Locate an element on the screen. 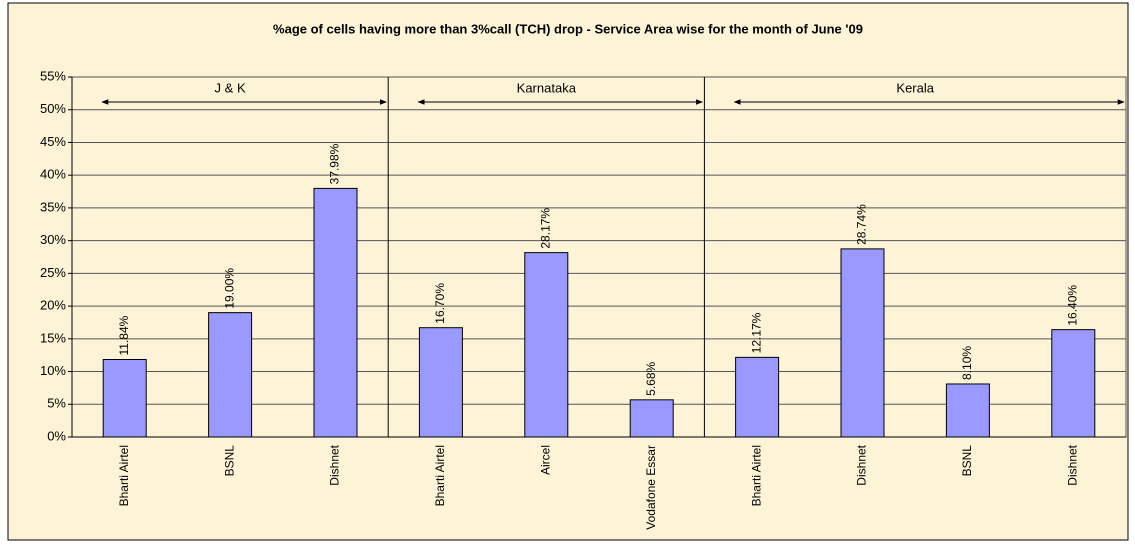  group-label: J & K is located at coordinates (230, 87).